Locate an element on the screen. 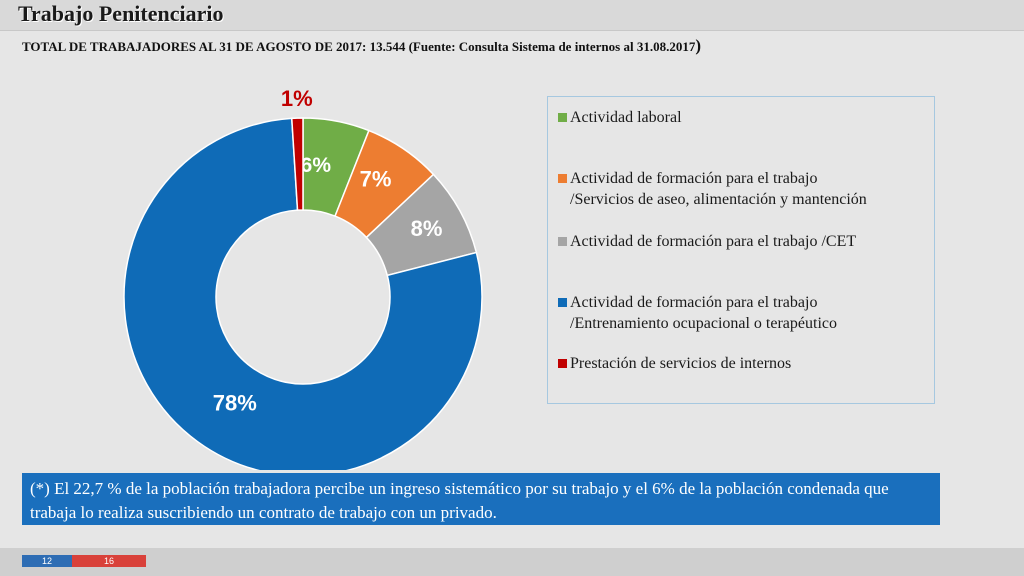  legend-item-actividad-laboral: Actividad laboral is located at coordinates (744, 117).